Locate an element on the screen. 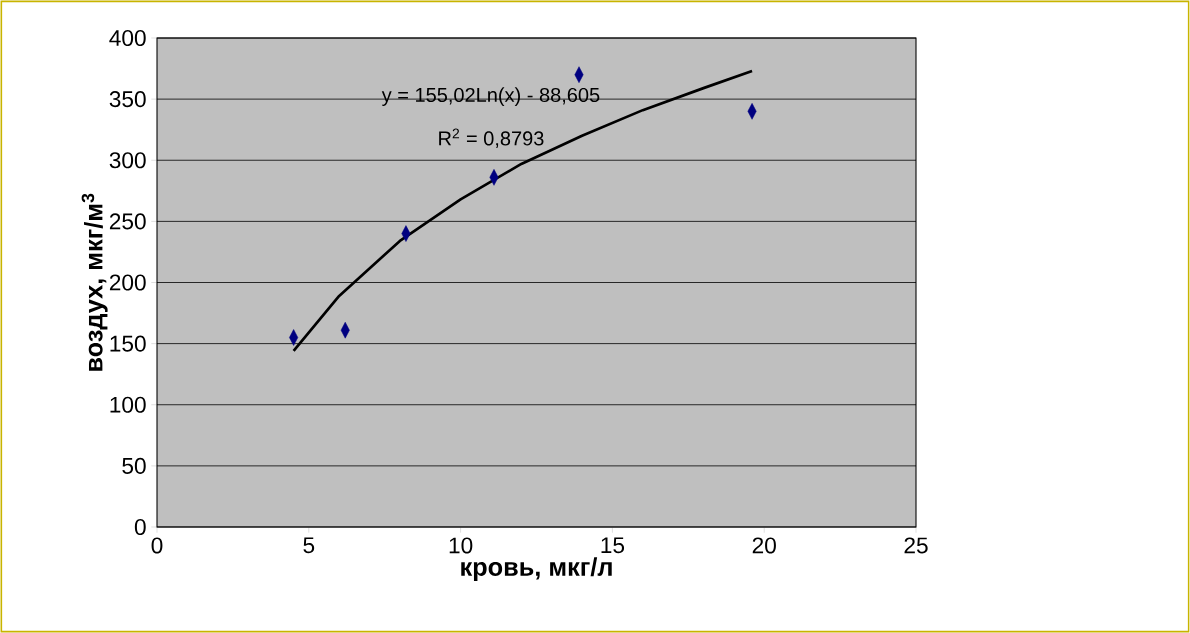  y-tick-label: 150 is located at coordinates (128, 343).